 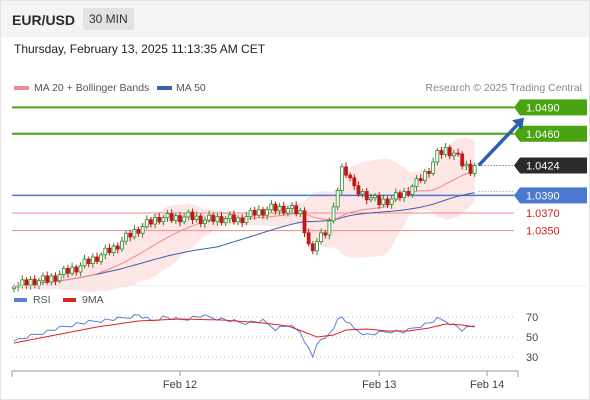 What do you see at coordinates (69, 300) in the screenshot?
I see `legend-9ma-swatch` at bounding box center [69, 300].